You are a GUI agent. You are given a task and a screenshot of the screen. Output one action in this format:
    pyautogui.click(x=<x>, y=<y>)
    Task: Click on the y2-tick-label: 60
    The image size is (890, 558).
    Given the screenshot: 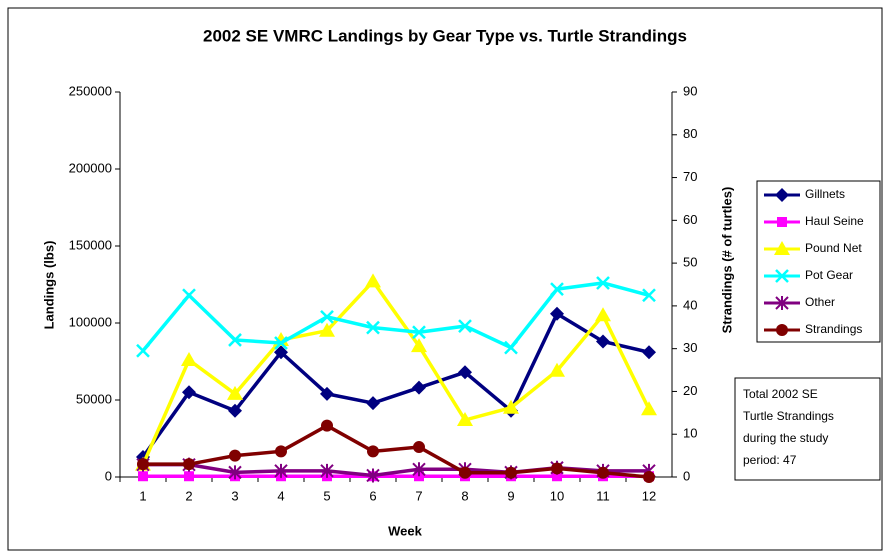 What is the action you would take?
    pyautogui.click(x=690, y=219)
    